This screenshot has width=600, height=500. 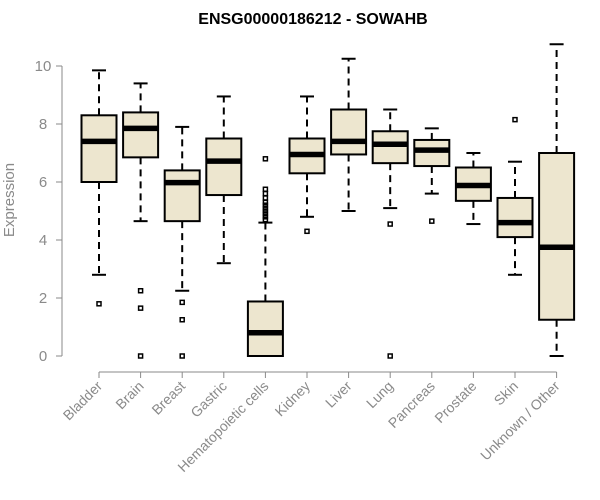 I want to click on box-unknown-other, so click(x=557, y=200).